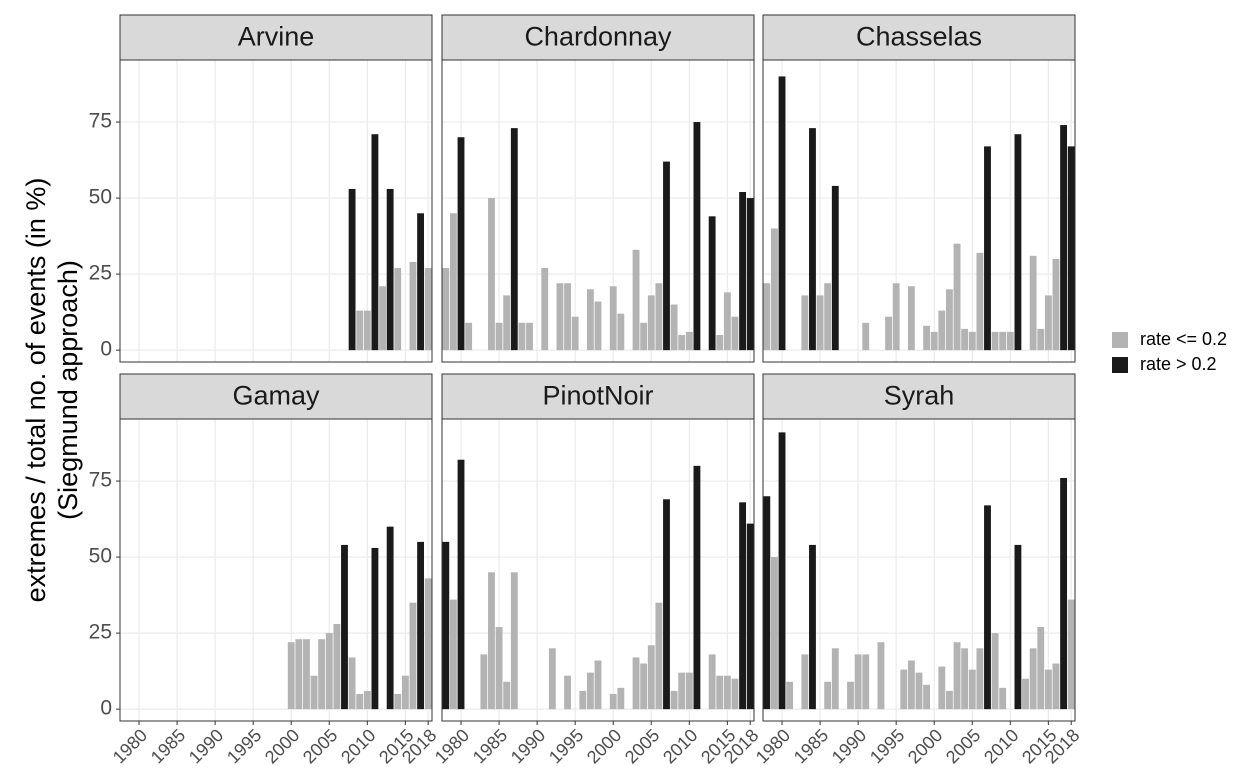 The width and height of the screenshot is (1253, 776). What do you see at coordinates (1120, 365) in the screenshot?
I see `legend-key` at bounding box center [1120, 365].